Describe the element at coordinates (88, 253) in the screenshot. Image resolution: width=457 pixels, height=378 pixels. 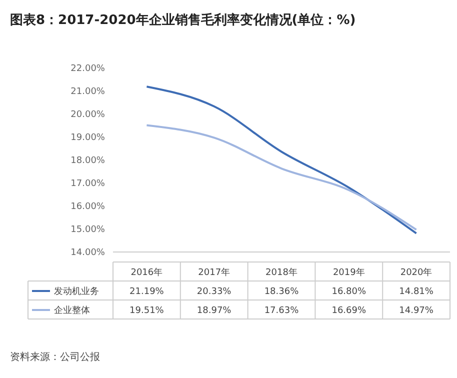
I see `y-tick-label: 14.00%` at that location.